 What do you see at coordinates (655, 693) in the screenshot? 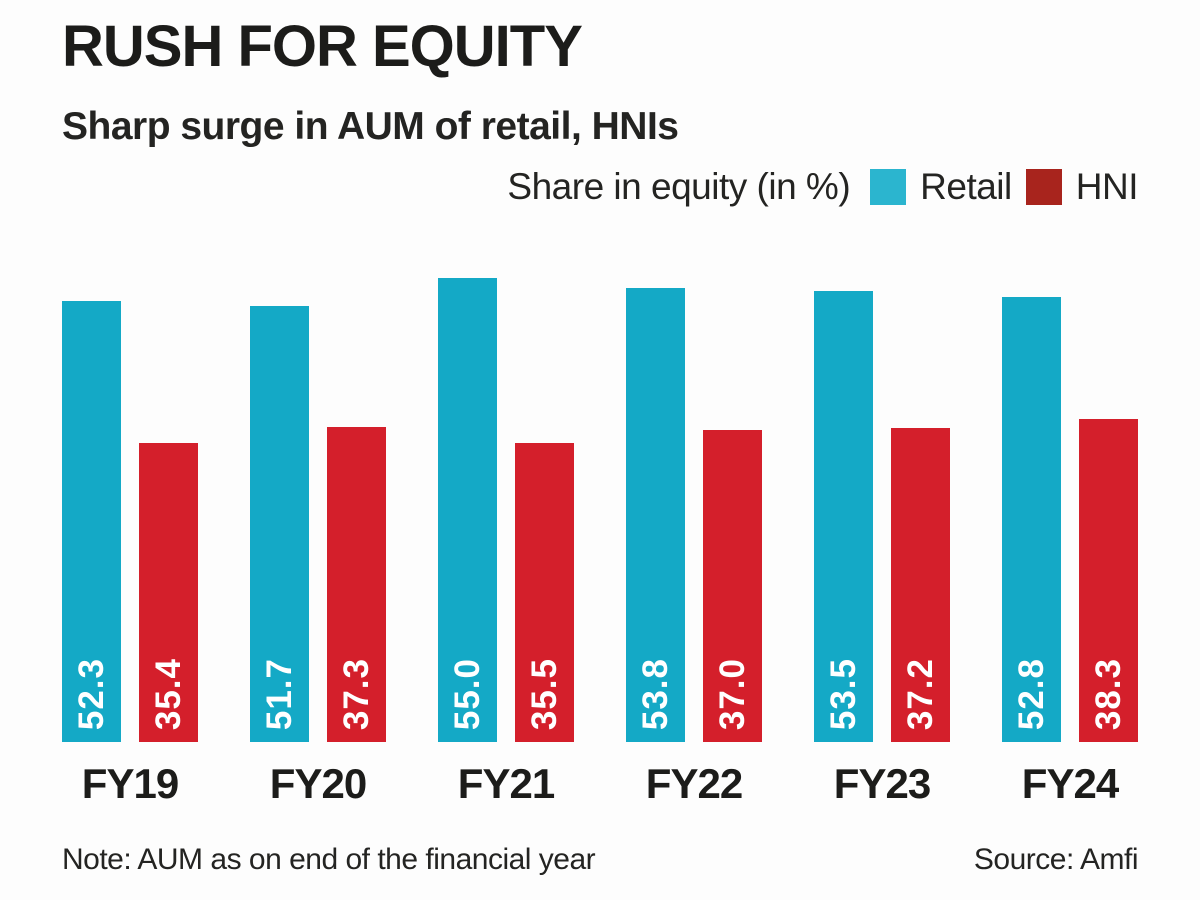
I see `bar-value-label: 53.8` at bounding box center [655, 693].